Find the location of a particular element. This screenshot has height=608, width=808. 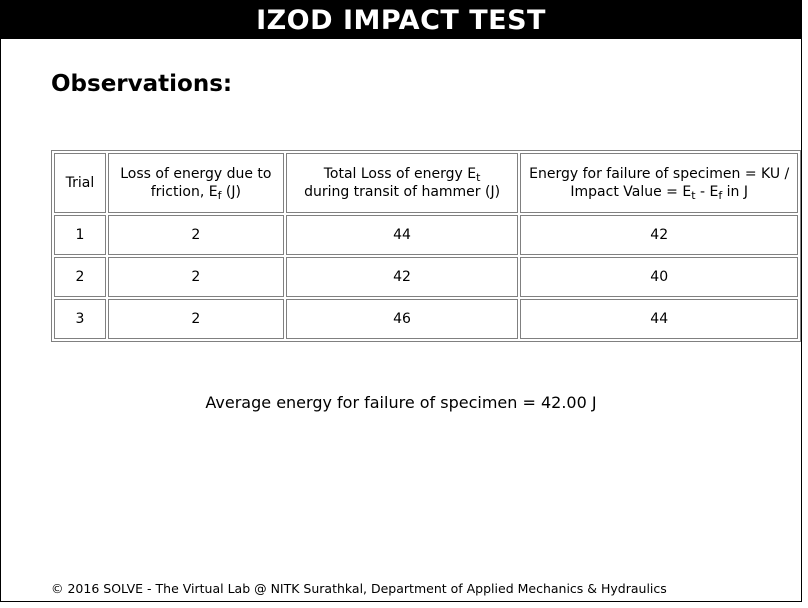

cell-failure: 44 is located at coordinates (659, 319).